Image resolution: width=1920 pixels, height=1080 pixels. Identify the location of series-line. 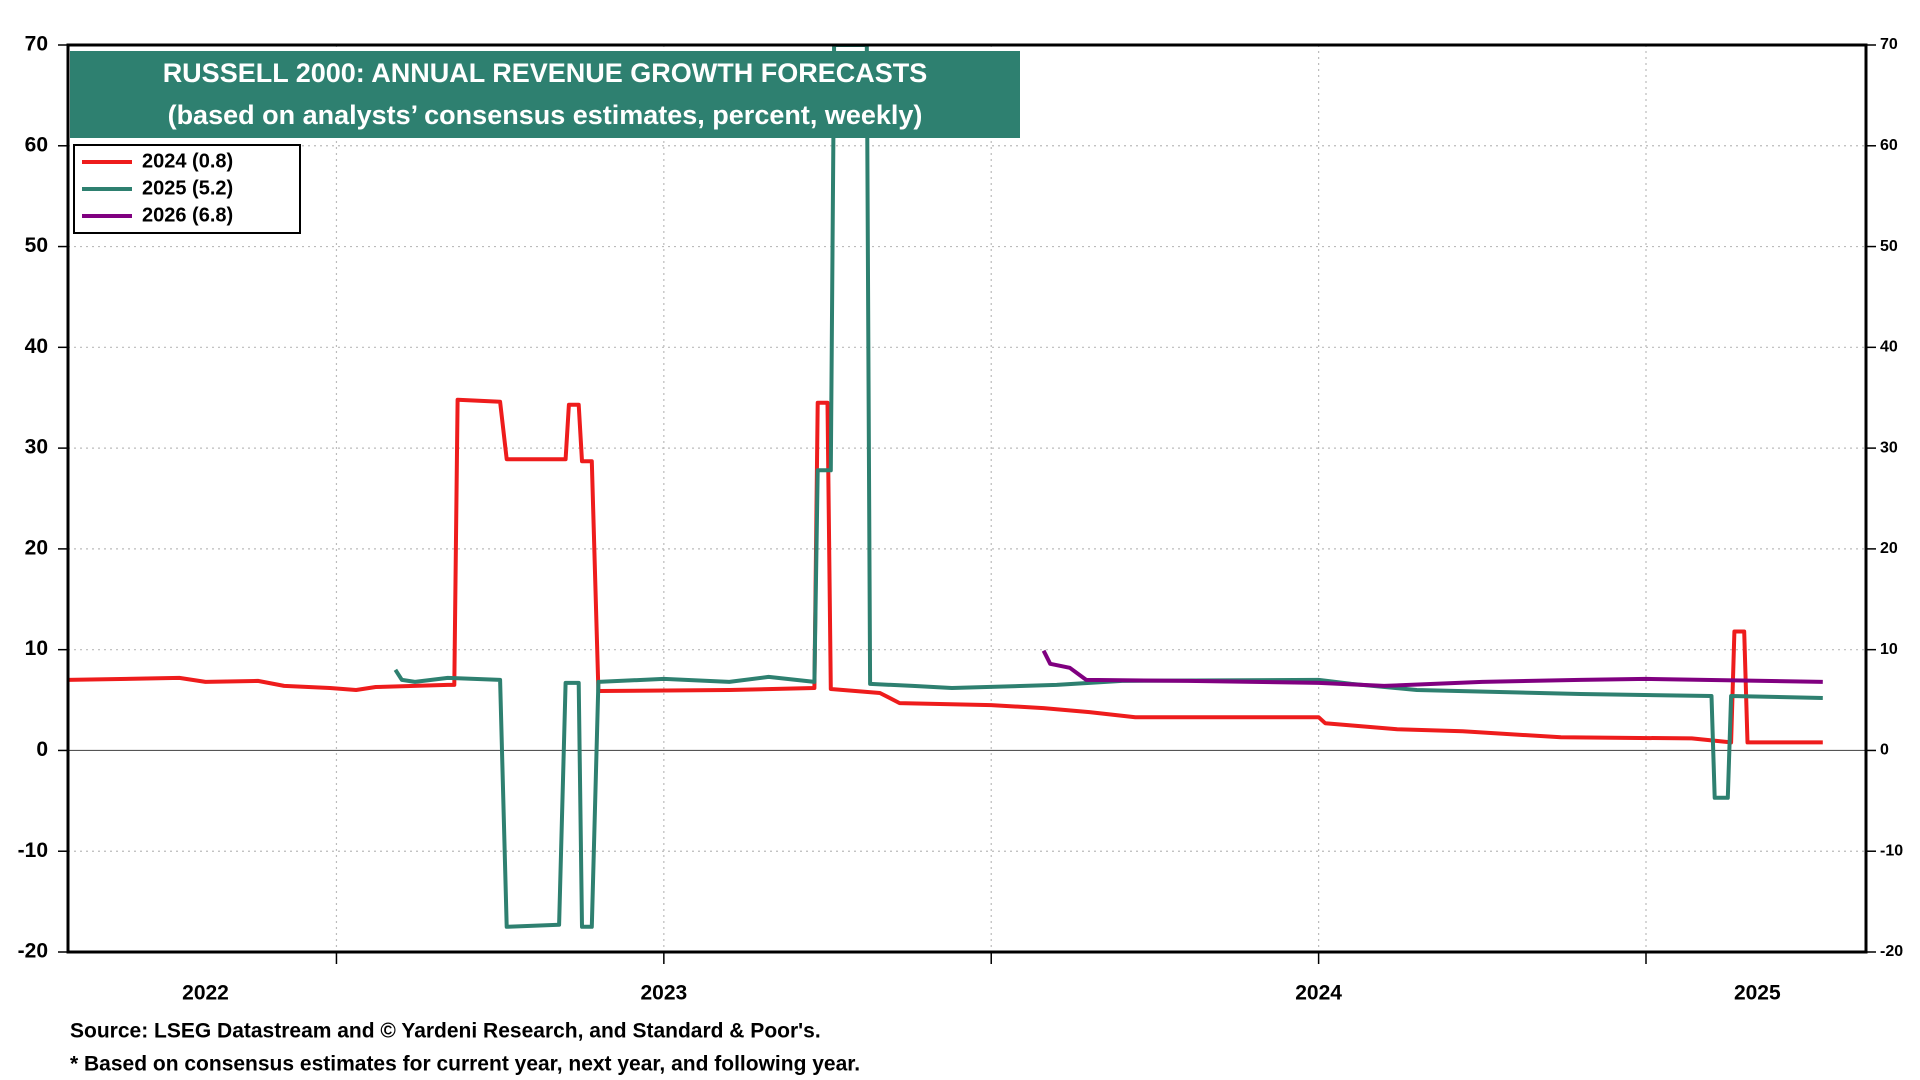
(1432, 668).